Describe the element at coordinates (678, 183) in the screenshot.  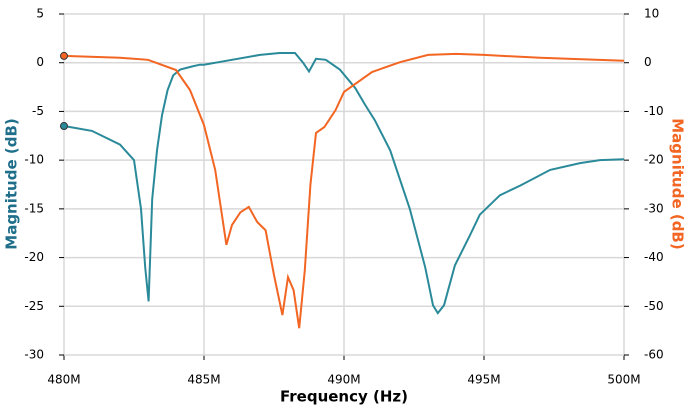
I see `y2-axis-label: Magnitude (dB)` at that location.